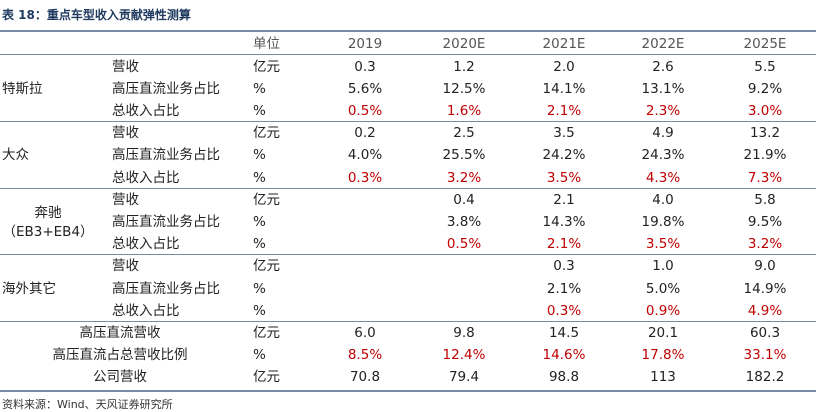 This screenshot has width=822, height=412. I want to click on summary-value: 182.2, so click(765, 377).